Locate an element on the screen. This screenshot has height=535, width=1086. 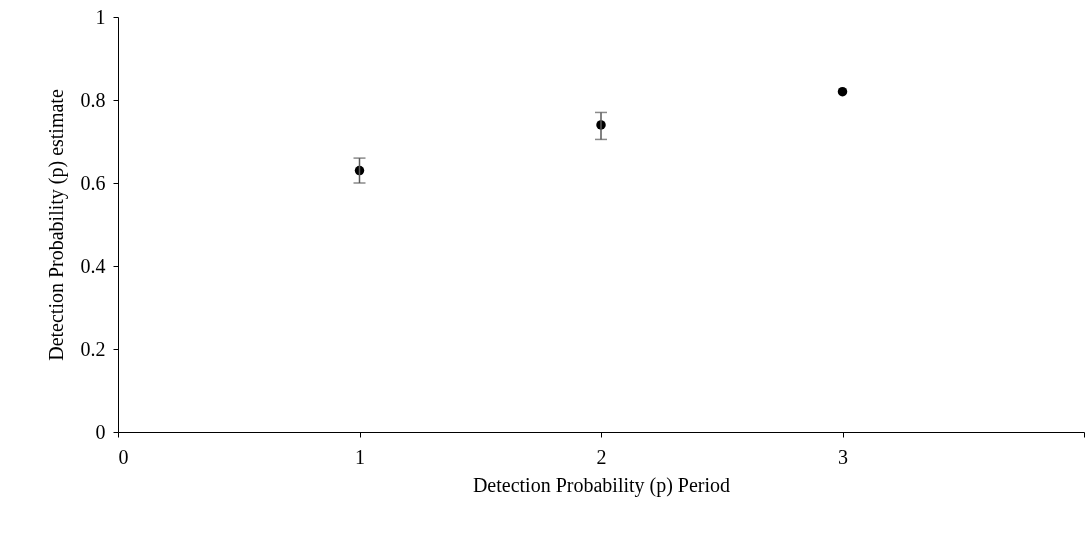
x-tick-label: 3 is located at coordinates (843, 456).